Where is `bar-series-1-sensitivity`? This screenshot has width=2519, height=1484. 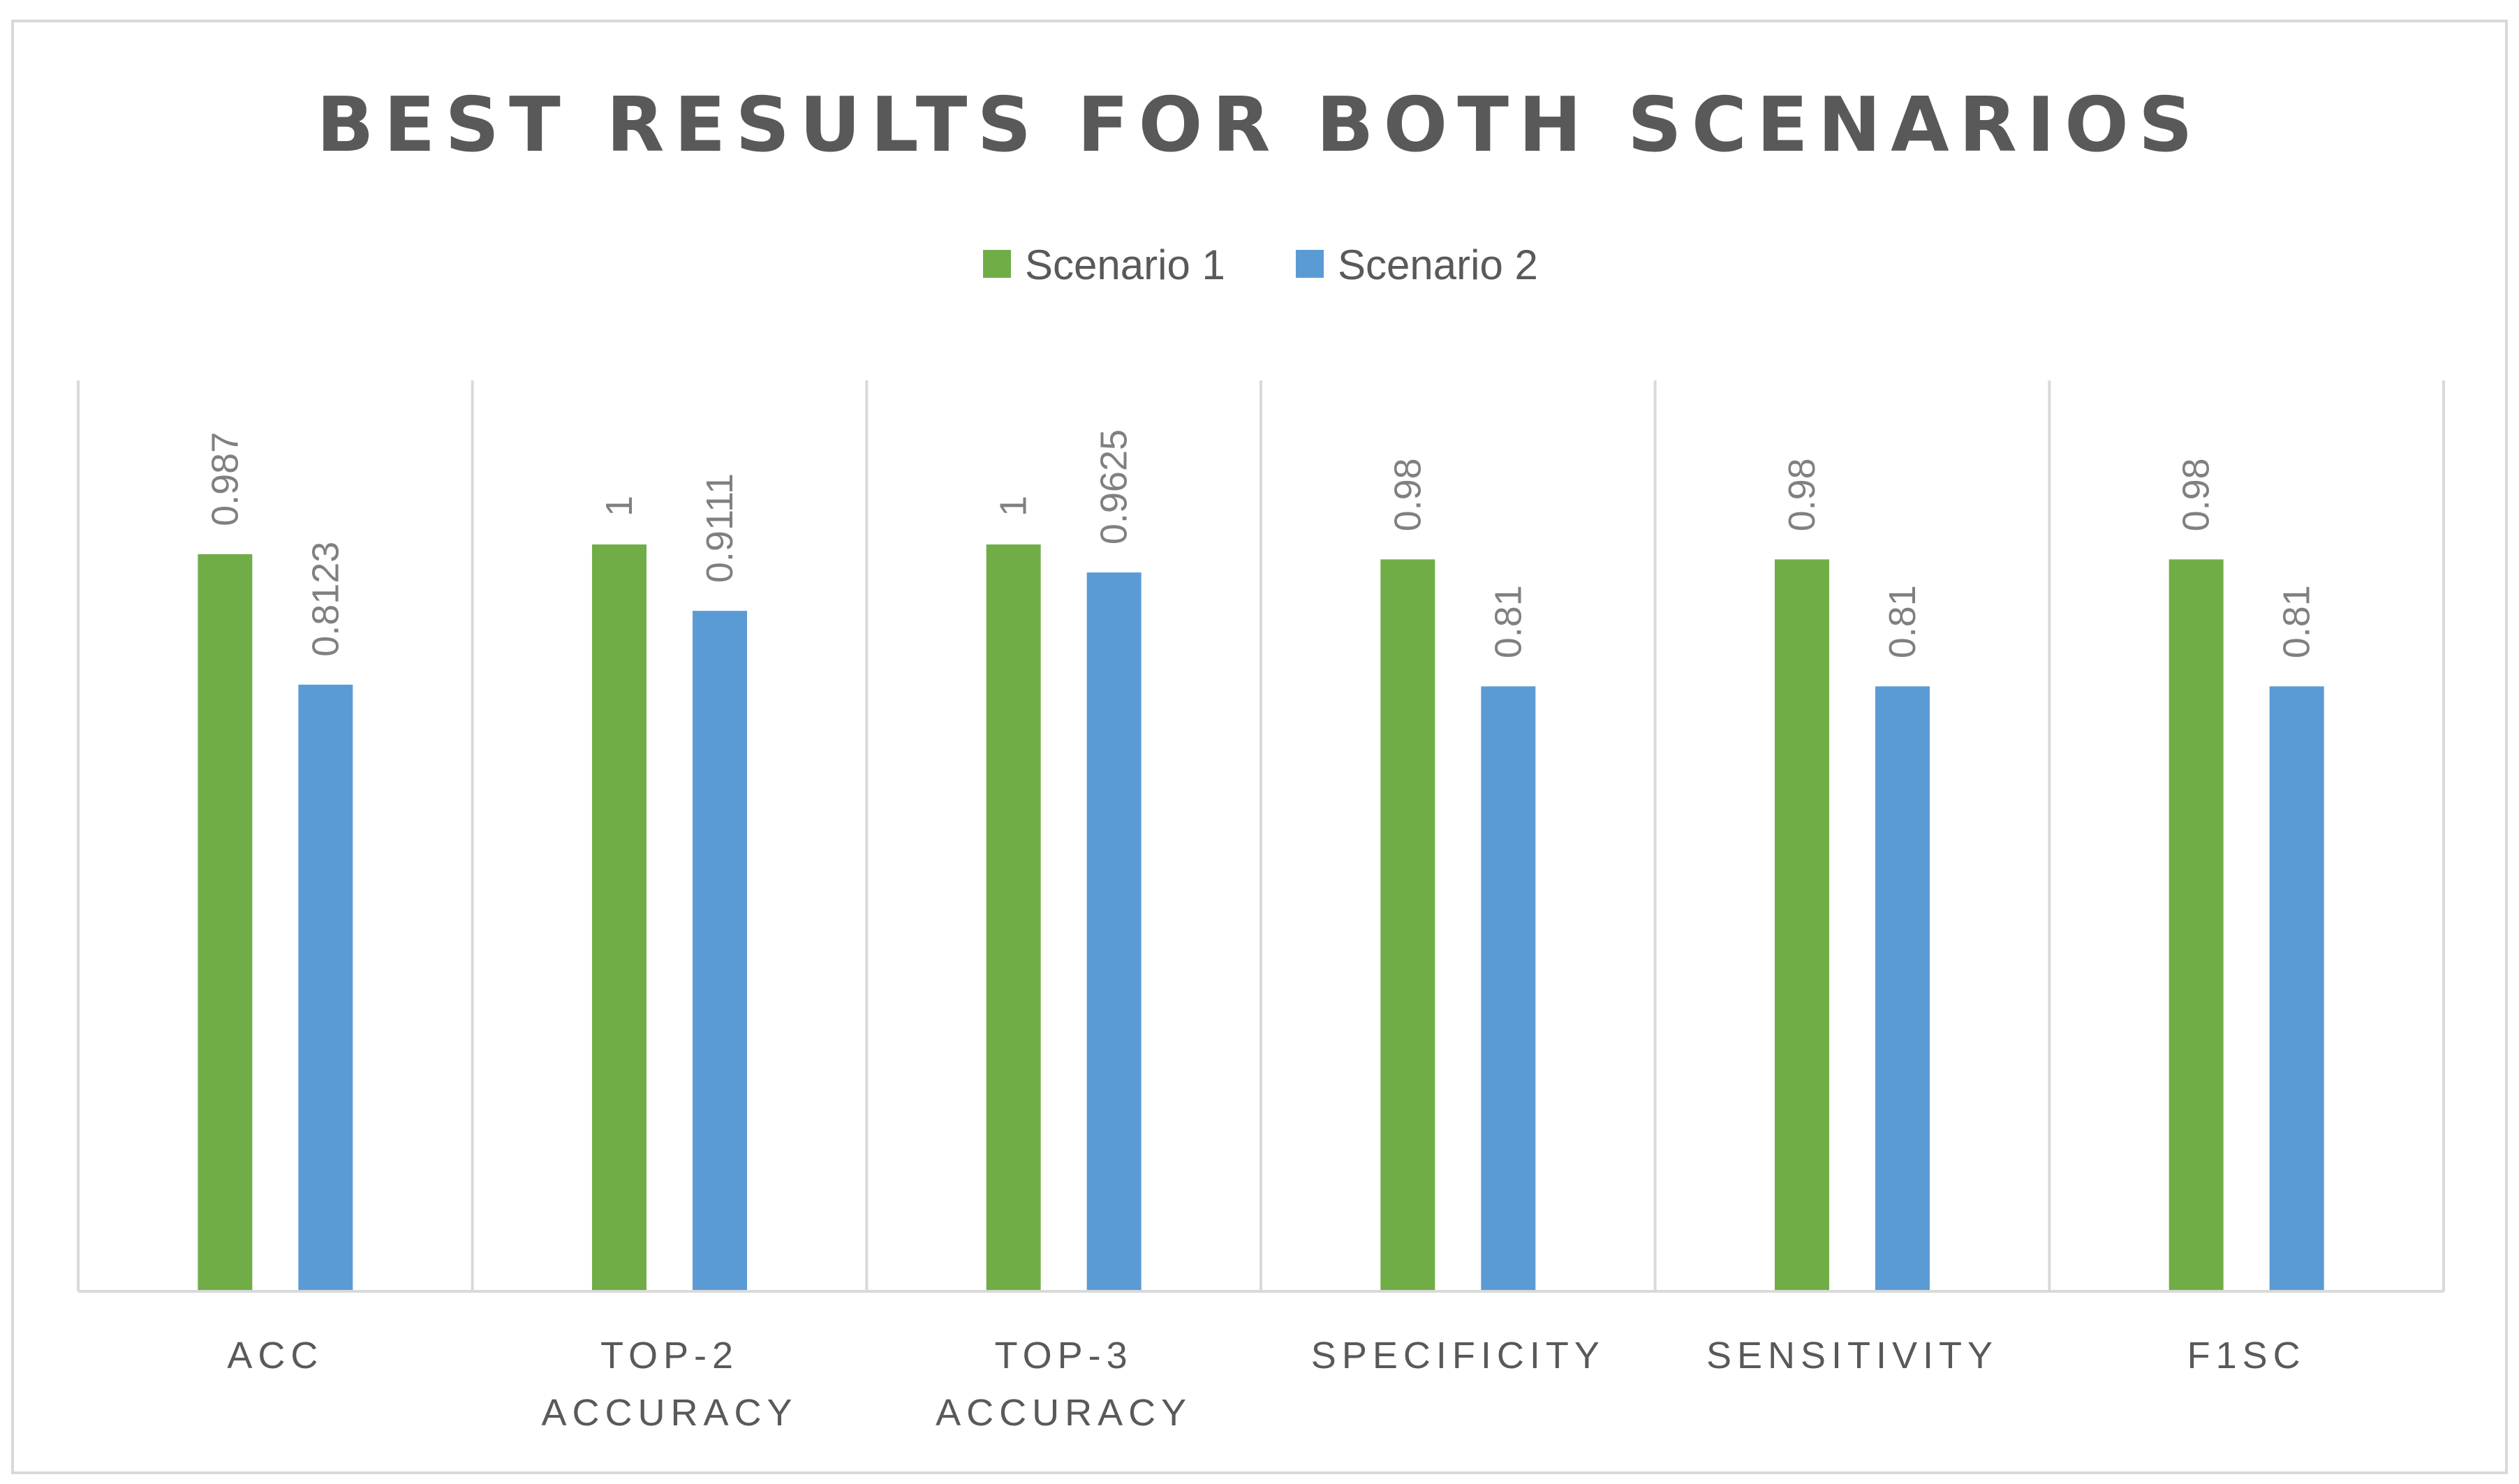
bar-series-1-sensitivity is located at coordinates (1802, 925).